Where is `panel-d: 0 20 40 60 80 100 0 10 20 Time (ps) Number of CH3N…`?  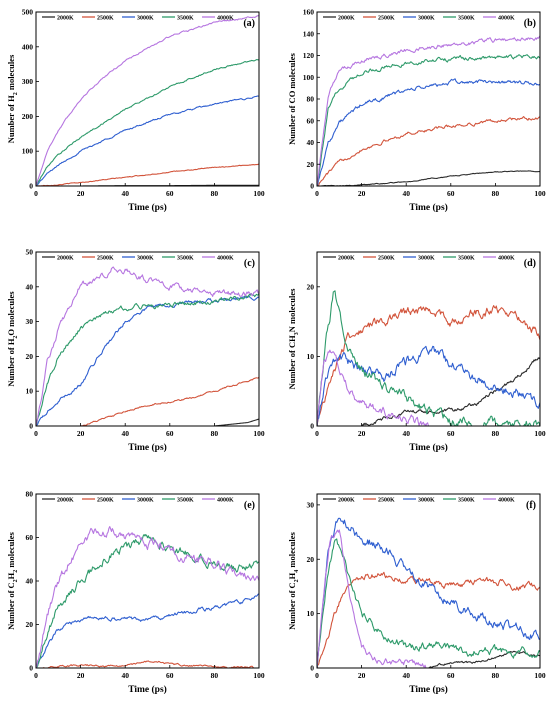
panel-d: 0 20 40 60 80 100 0 10 20 Time (ps) Number of CH3N… is located at coordinates (416, 352).